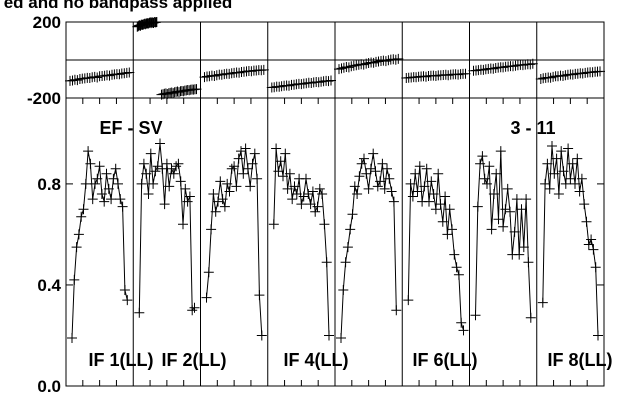 The width and height of the screenshot is (638, 397). What do you see at coordinates (194, 360) in the screenshot?
I see `if-label: IF 2(LL)` at bounding box center [194, 360].